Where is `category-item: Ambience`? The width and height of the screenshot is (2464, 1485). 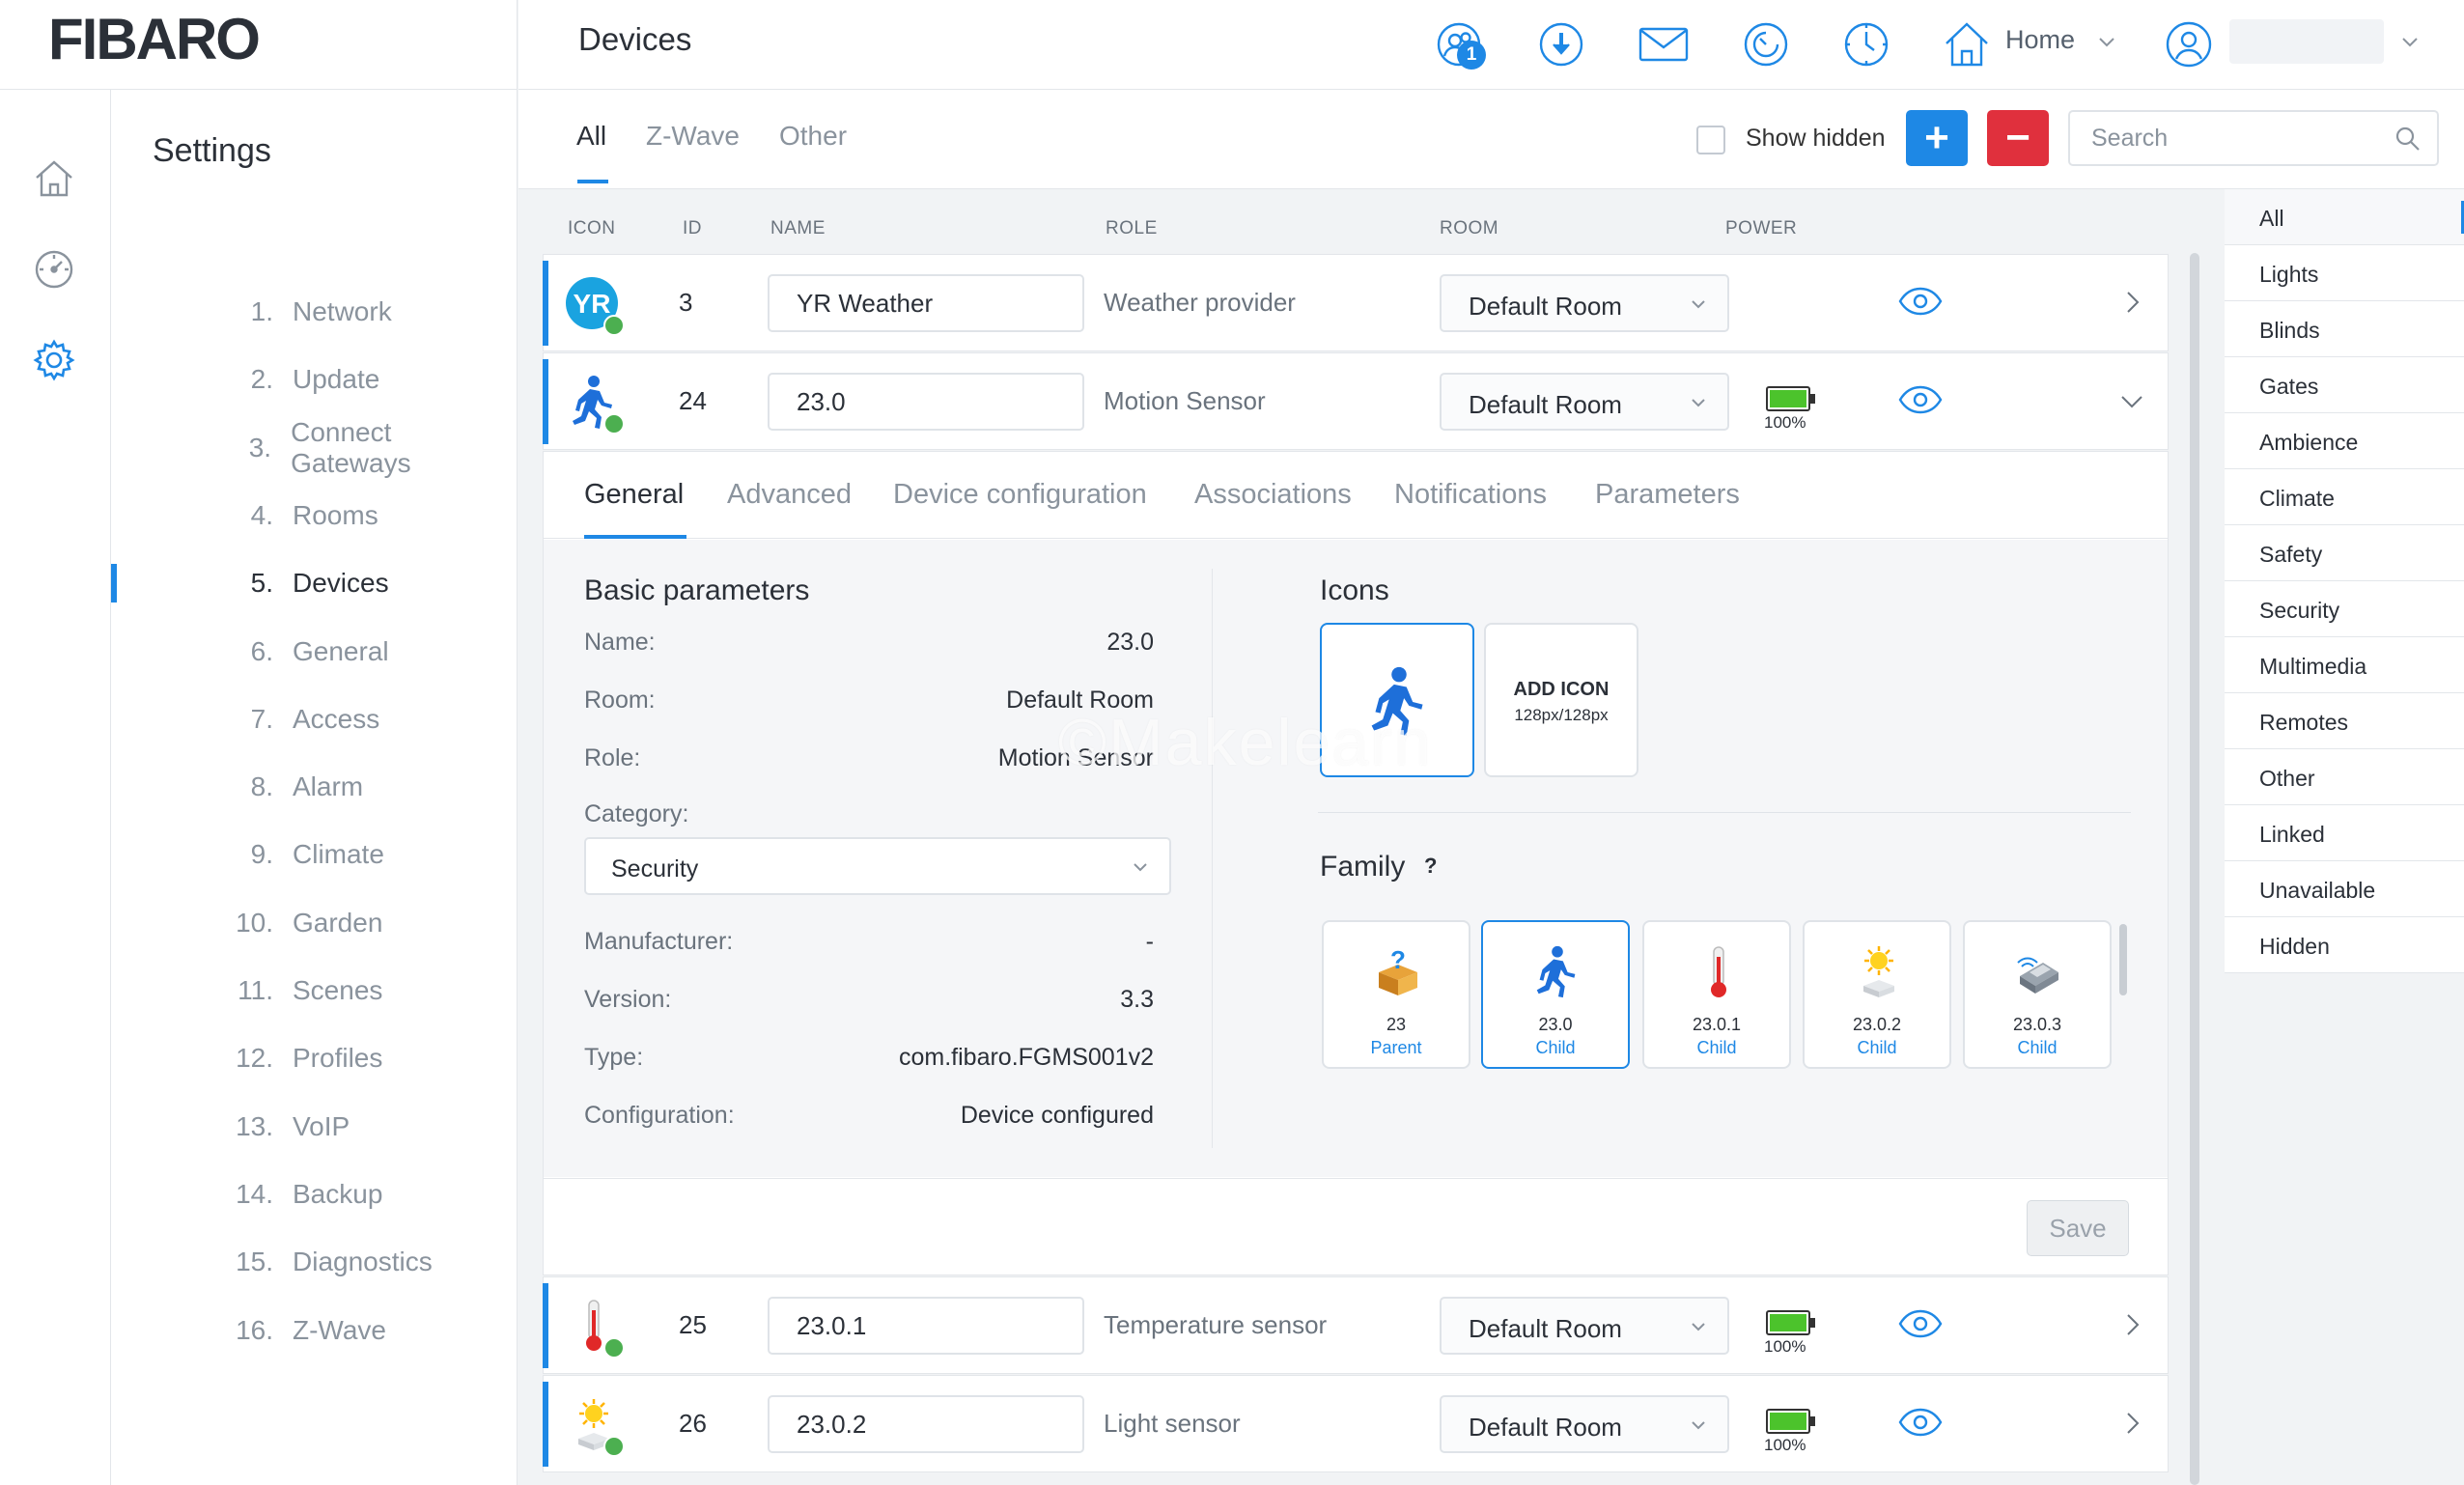 category-item: Ambience is located at coordinates (2345, 441).